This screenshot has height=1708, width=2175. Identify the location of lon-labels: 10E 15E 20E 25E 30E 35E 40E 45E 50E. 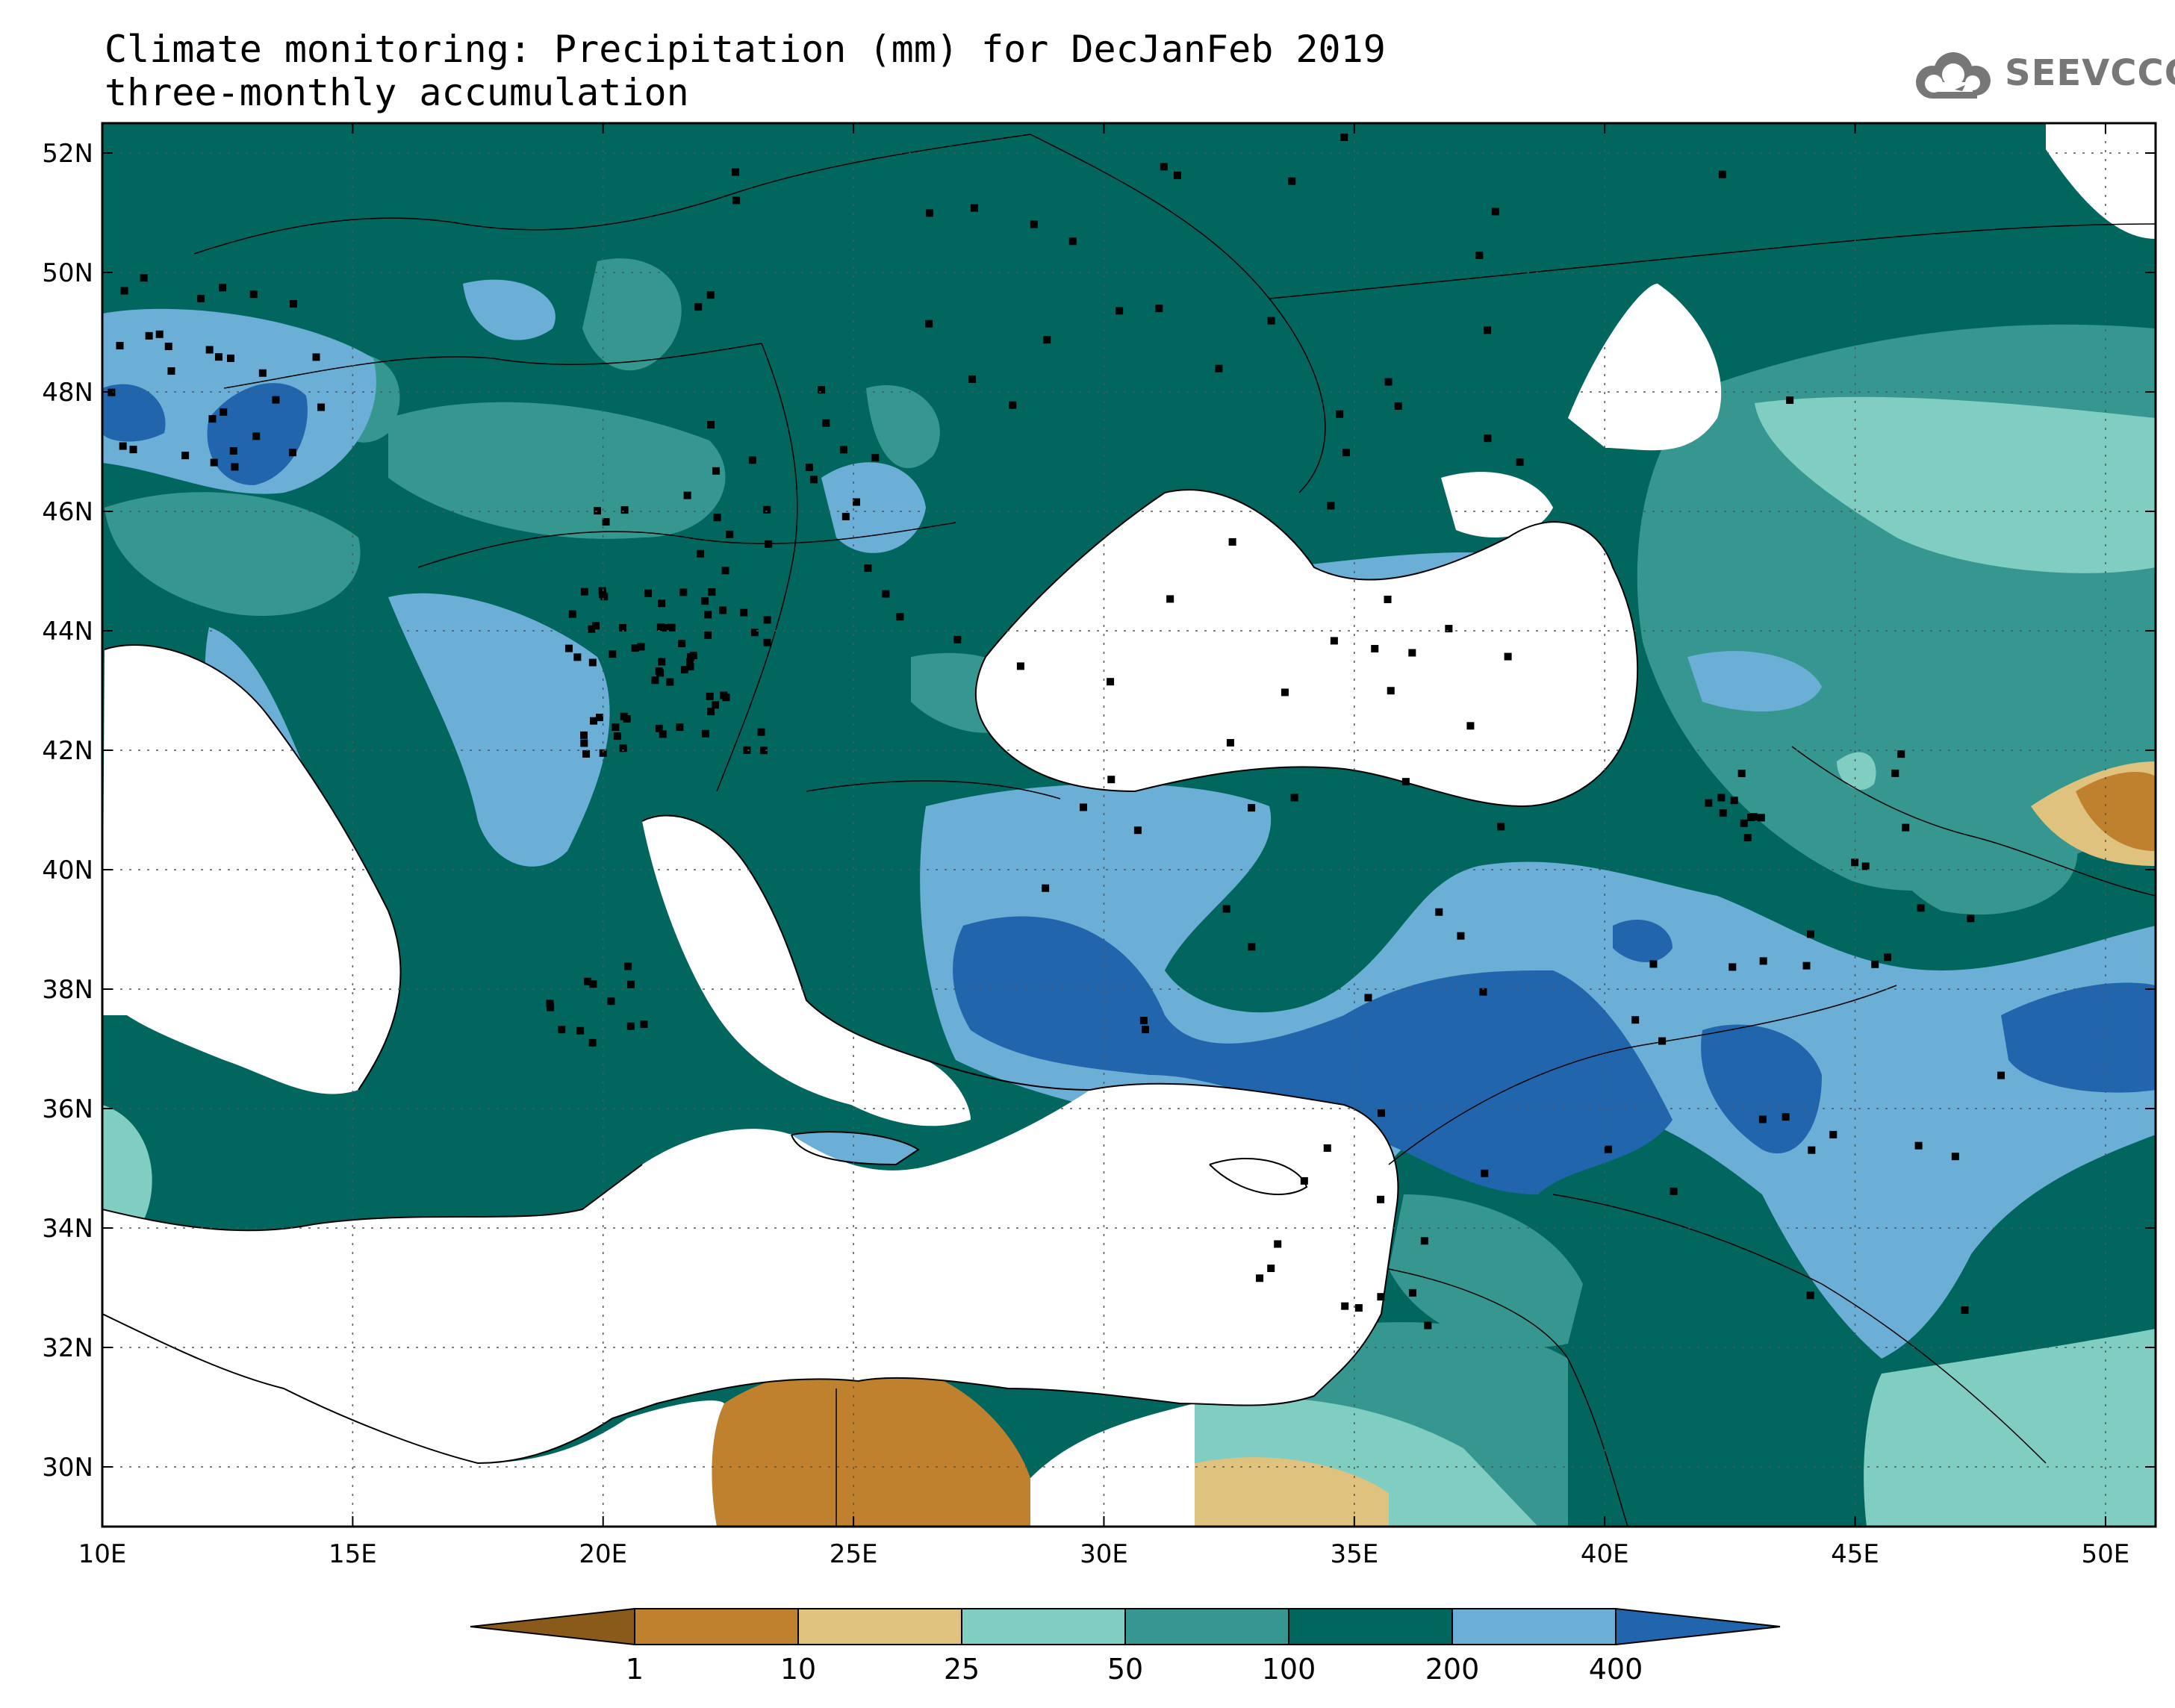
(1104, 1554).